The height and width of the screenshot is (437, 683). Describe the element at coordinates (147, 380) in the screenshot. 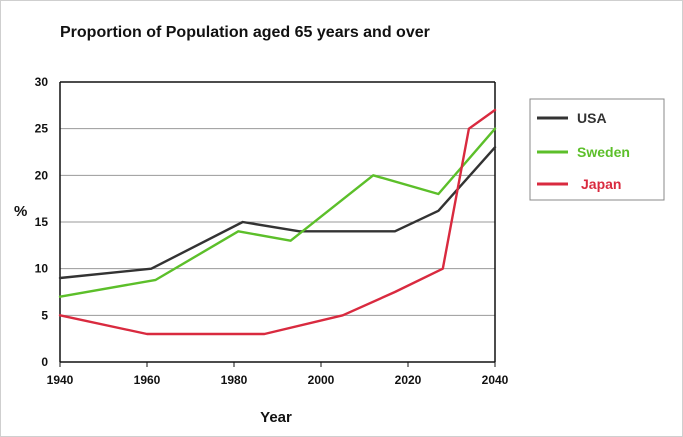

I see `x-tick-label: 1960` at that location.